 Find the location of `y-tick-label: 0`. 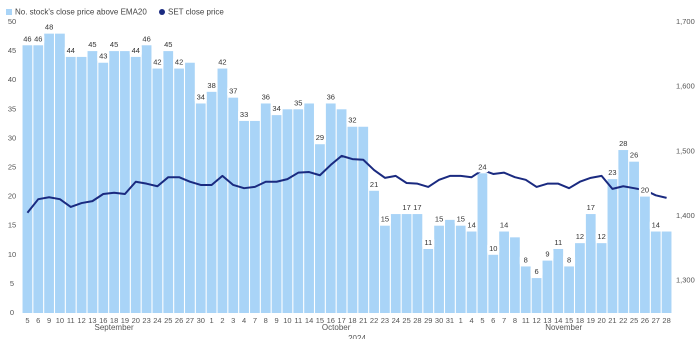

y-tick-label: 0 is located at coordinates (12, 312).